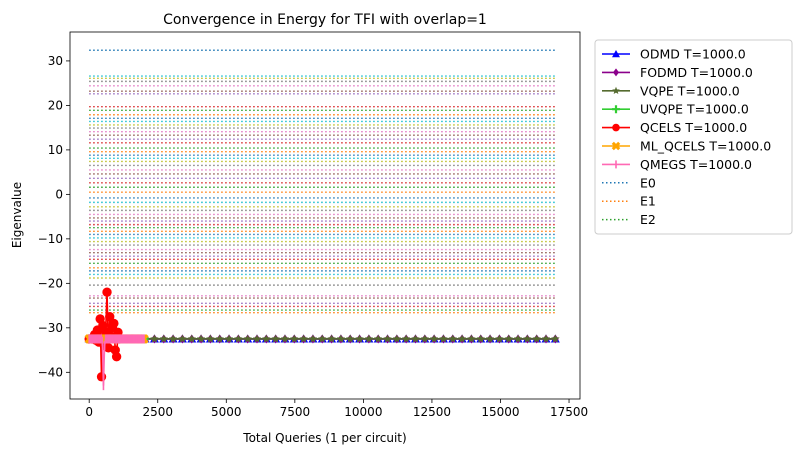 Image resolution: width=801 pixels, height=455 pixels. What do you see at coordinates (17, 215) in the screenshot?
I see `y-axis-label: Eigenvalue` at bounding box center [17, 215].